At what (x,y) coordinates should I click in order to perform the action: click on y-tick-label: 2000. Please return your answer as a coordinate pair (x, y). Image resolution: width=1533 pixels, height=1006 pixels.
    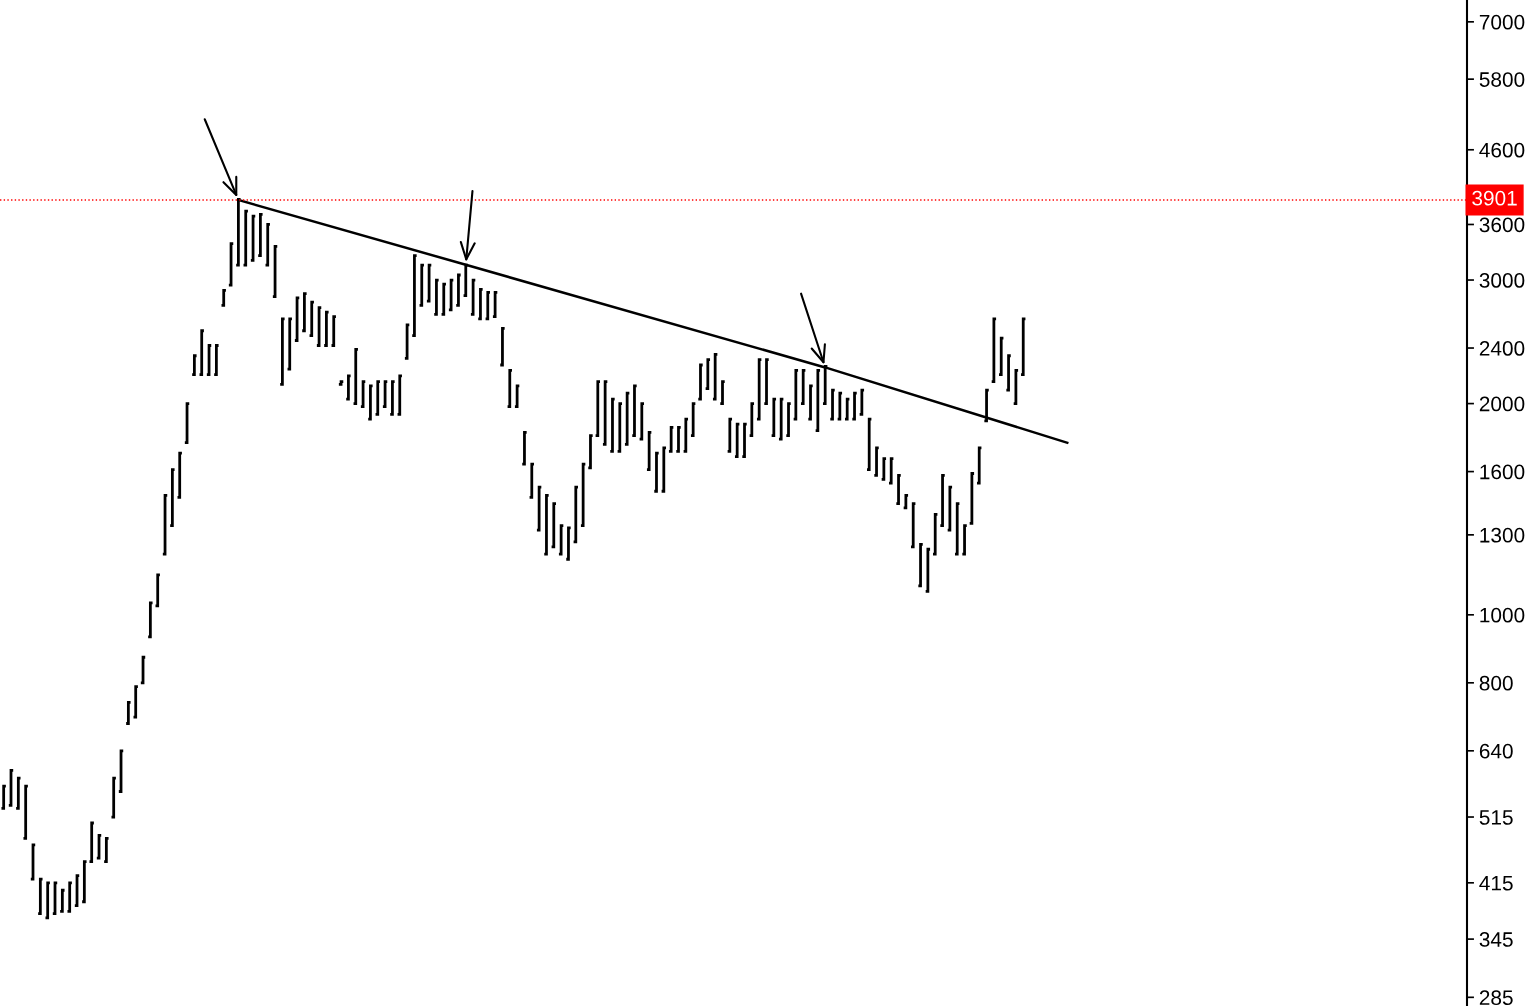
    Looking at the image, I should click on (1502, 404).